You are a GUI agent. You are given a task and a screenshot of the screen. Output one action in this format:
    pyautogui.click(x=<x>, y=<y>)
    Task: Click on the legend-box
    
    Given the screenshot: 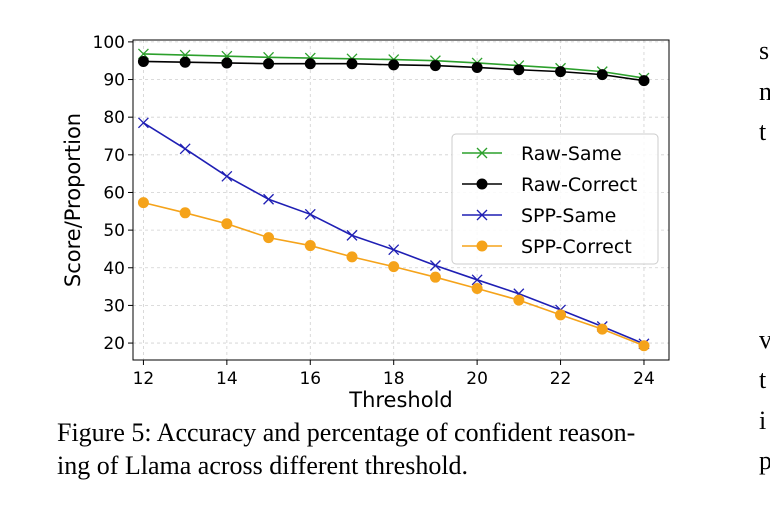 What is the action you would take?
    pyautogui.click(x=555, y=199)
    